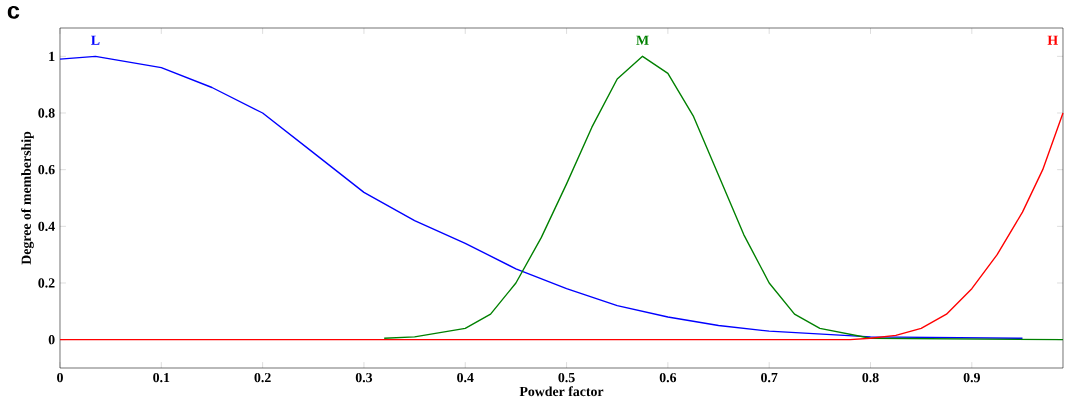 This screenshot has height=413, width=1067. I want to click on y-tick-label: 0.6, so click(46, 169).